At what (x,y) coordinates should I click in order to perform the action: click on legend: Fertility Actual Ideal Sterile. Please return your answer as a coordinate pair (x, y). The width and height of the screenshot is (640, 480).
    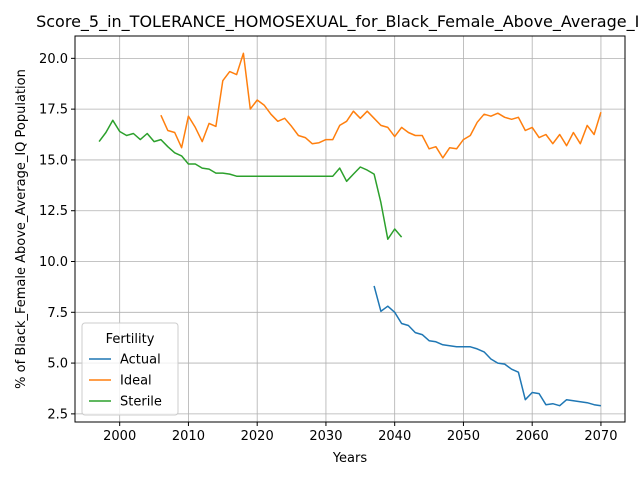
    Looking at the image, I should click on (130, 369).